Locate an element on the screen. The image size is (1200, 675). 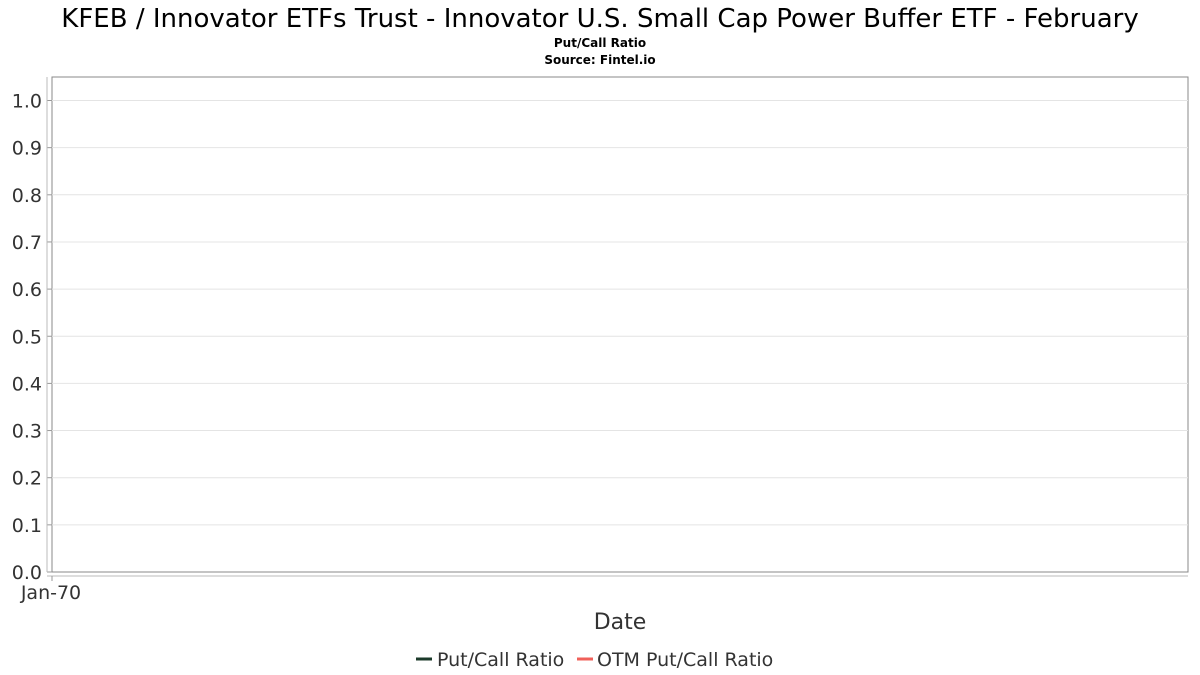
y-axis: 0.0 0.1 0.2 0.3 0.4 0.5 0.6 0.7 0.8 0.9 1.0 is located at coordinates (32, 330).